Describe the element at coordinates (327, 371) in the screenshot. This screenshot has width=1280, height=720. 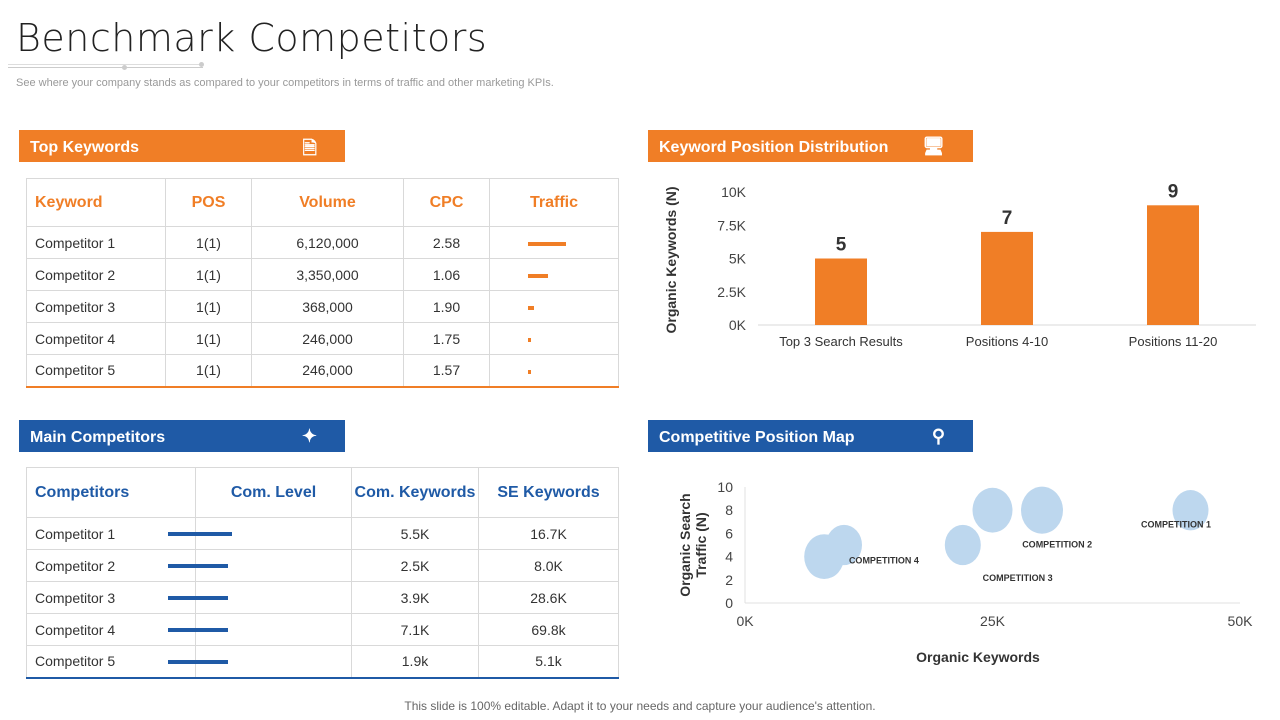
I see `cell-volume: 246,000` at that location.